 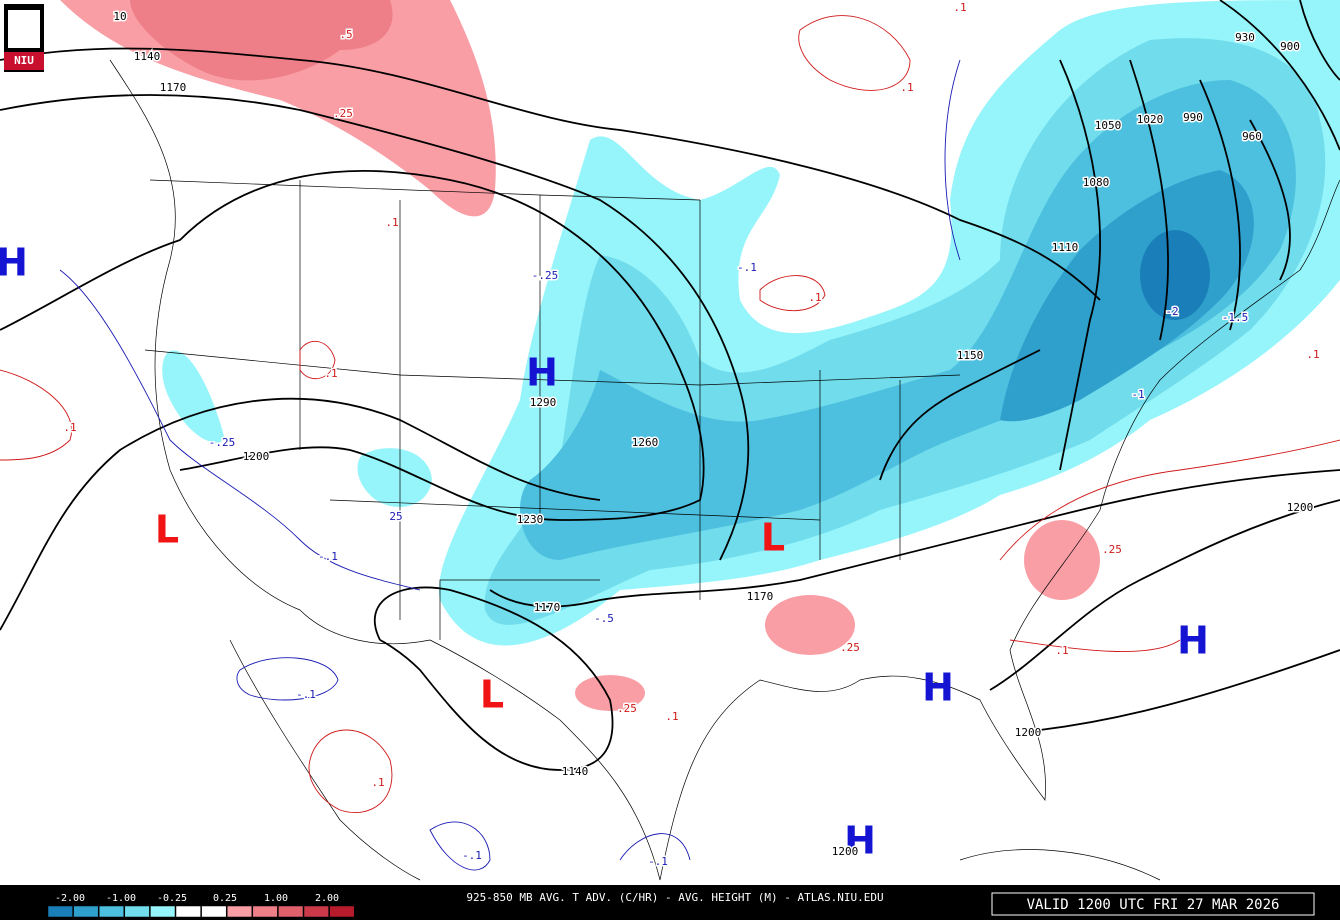 What do you see at coordinates (24, 60) in the screenshot?
I see `logo-text: NIU` at bounding box center [24, 60].